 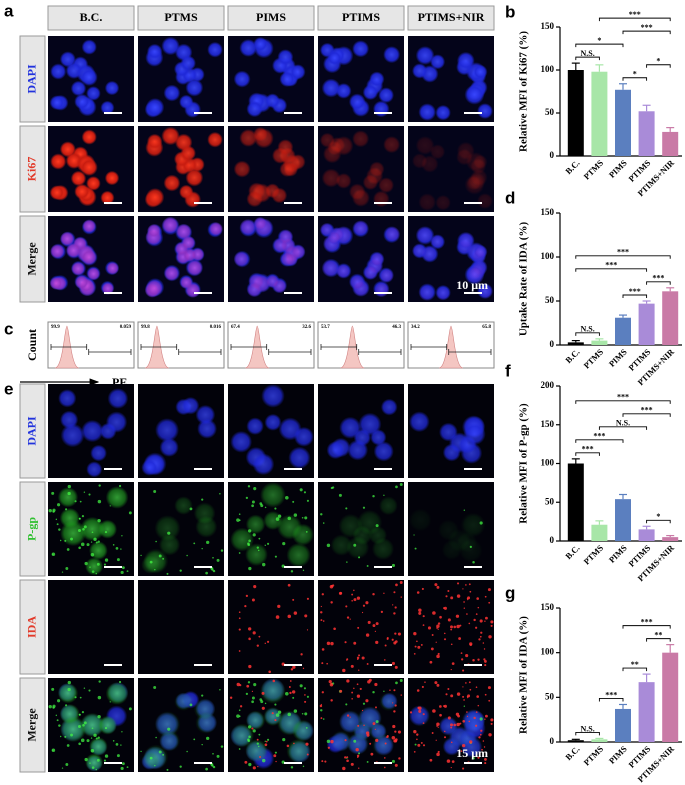 I want to click on y-tick-label: 0, so click(x=552, y=155).